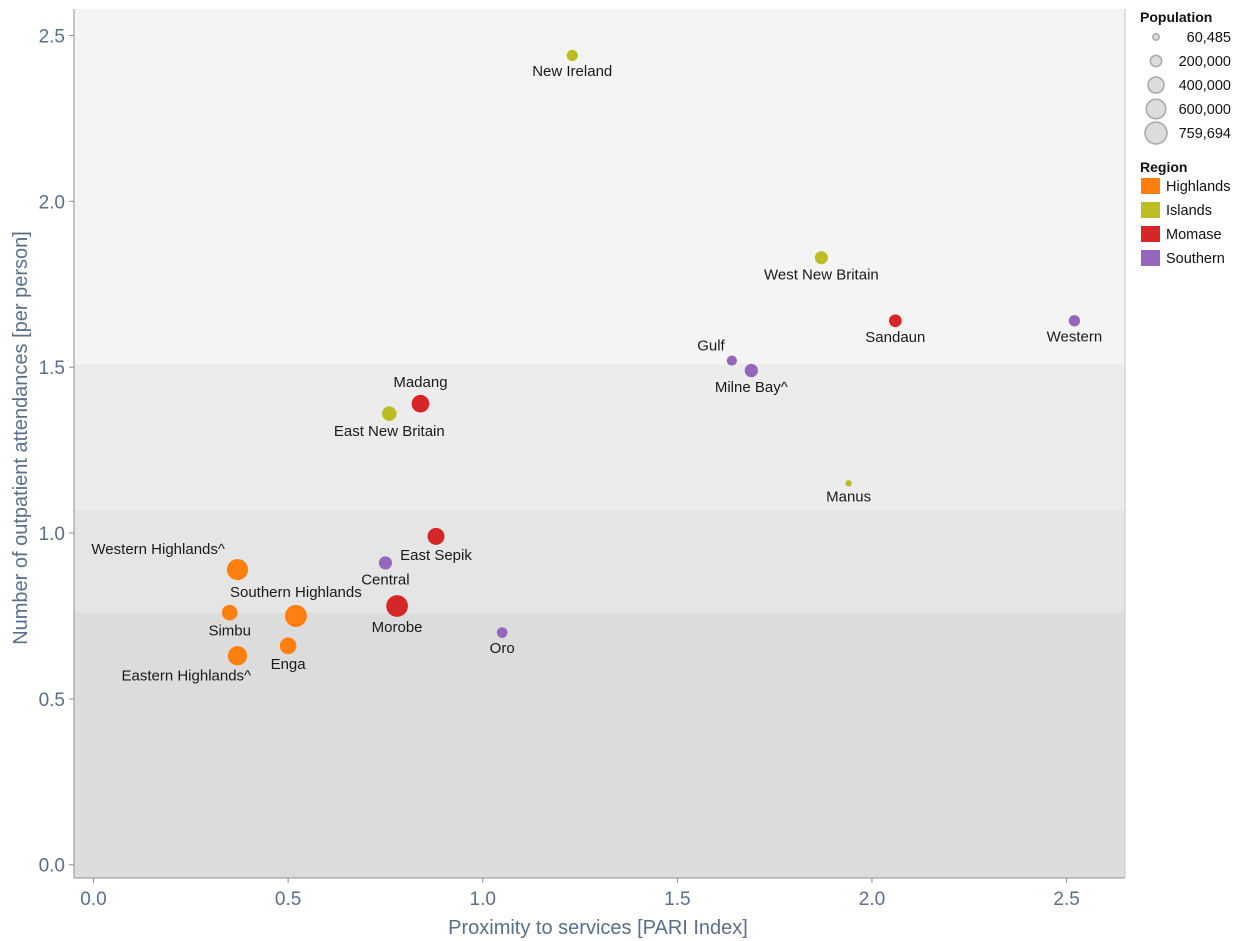 The width and height of the screenshot is (1245, 941). I want to click on point-label: West New Britain, so click(821, 274).